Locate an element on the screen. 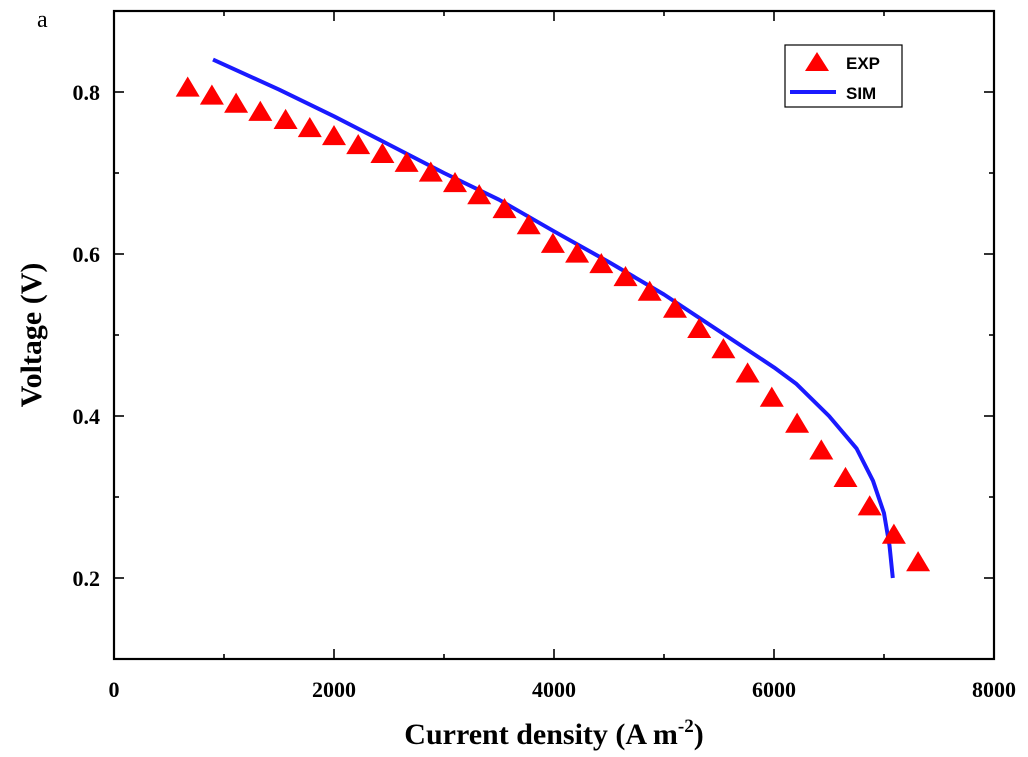  x-axis-title-end: ) is located at coordinates (699, 734).